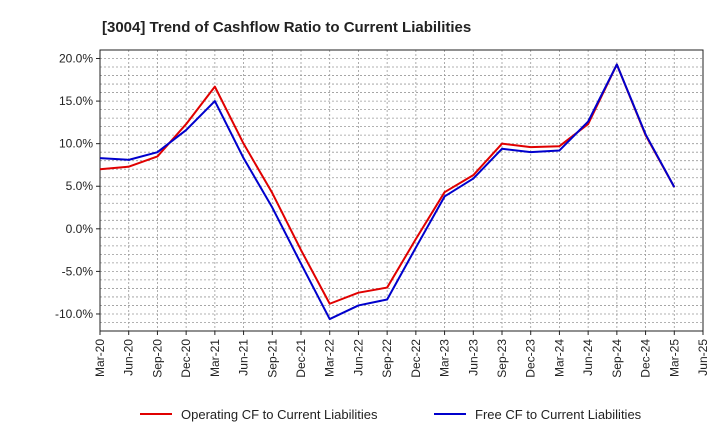  What do you see at coordinates (617, 358) in the screenshot?
I see `x-tick-label: Sep-24` at bounding box center [617, 358].